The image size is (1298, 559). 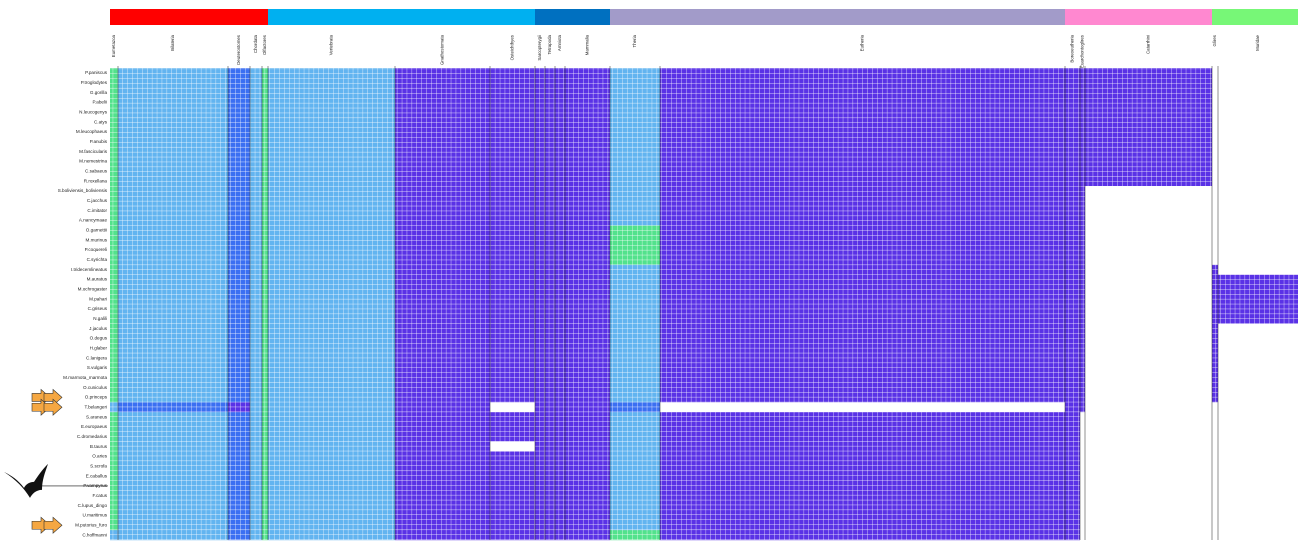 I want to click on row-label: C.lupus_dingo, so click(x=93, y=505).